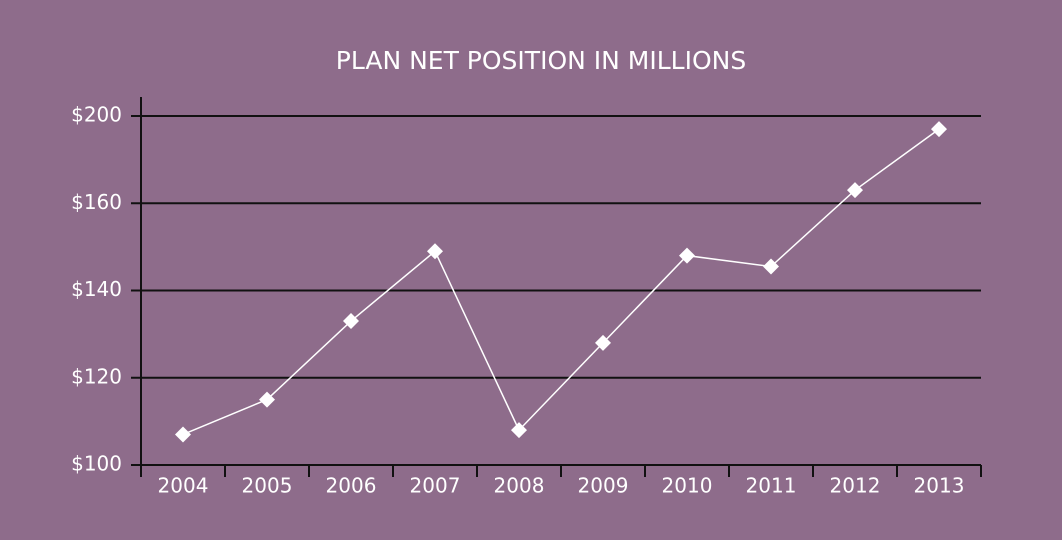 The width and height of the screenshot is (1062, 540). Describe the element at coordinates (96, 115) in the screenshot. I see `y-tick-label: $200` at that location.